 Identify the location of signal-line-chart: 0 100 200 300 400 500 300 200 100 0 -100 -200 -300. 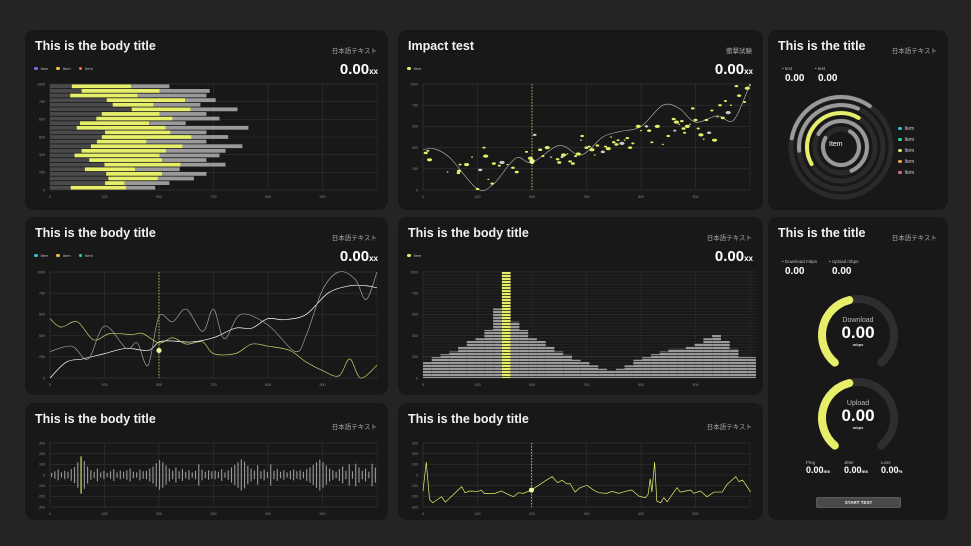
(580, 461).